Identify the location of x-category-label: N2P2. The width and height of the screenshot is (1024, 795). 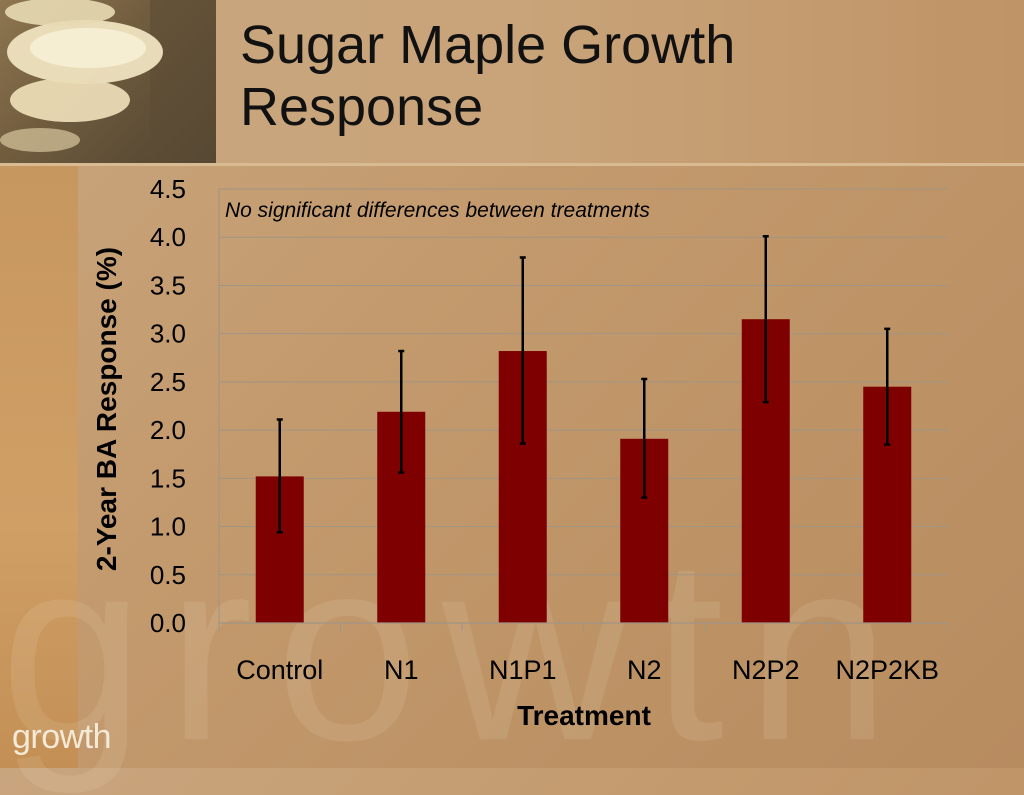
(766, 670).